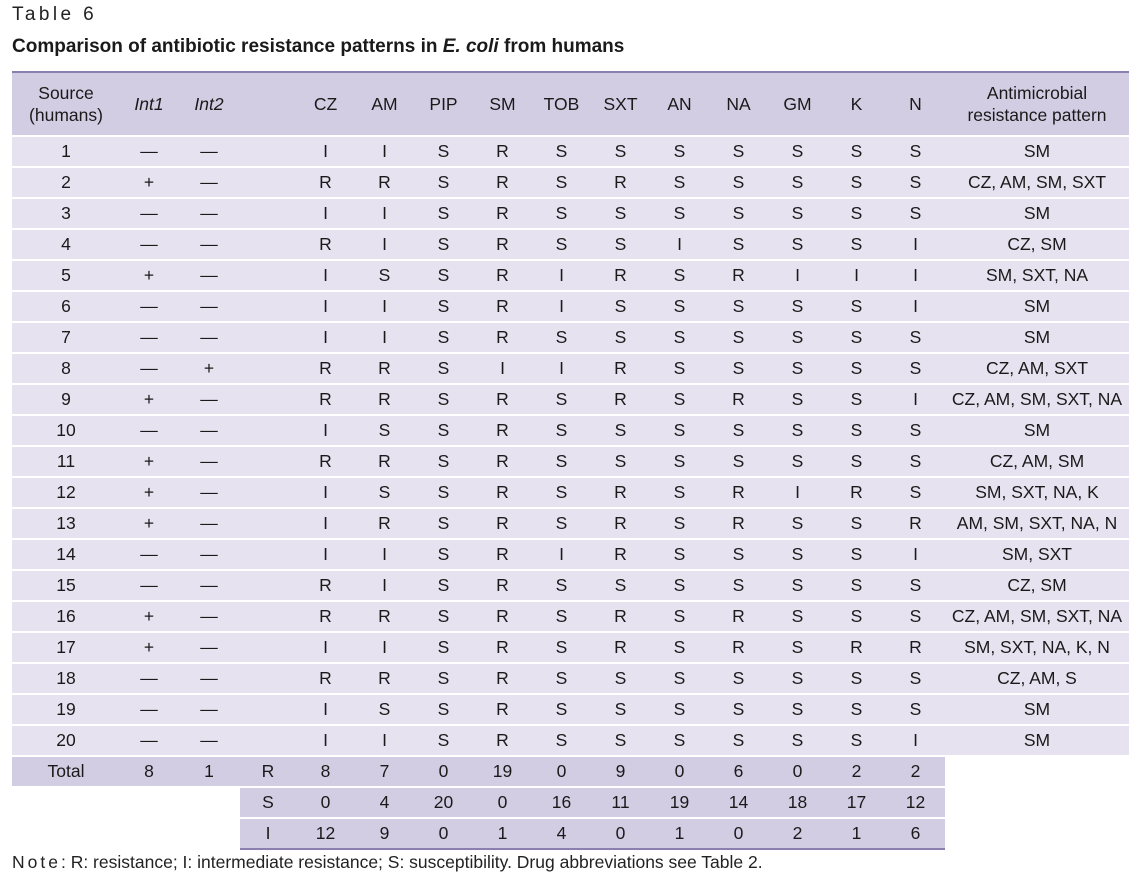 The width and height of the screenshot is (1145, 883). I want to click on total-value: 14, so click(738, 802).